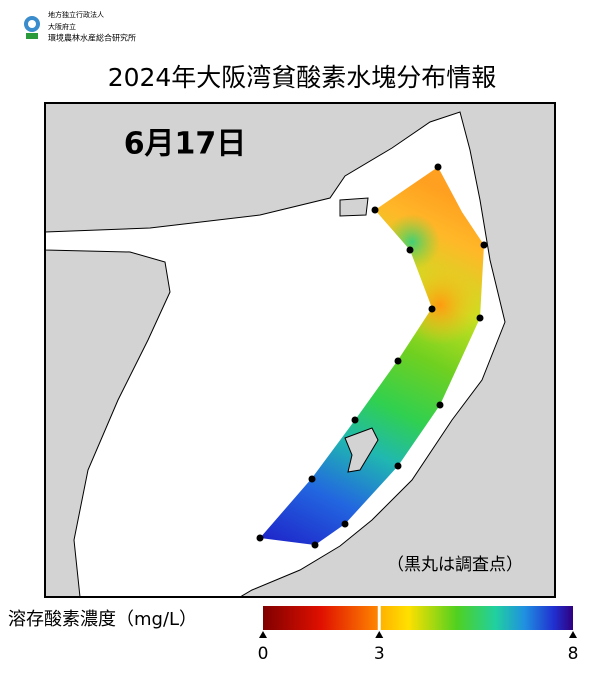 The image size is (605, 684). Describe the element at coordinates (379, 654) in the screenshot. I see `tick-label: 3` at that location.